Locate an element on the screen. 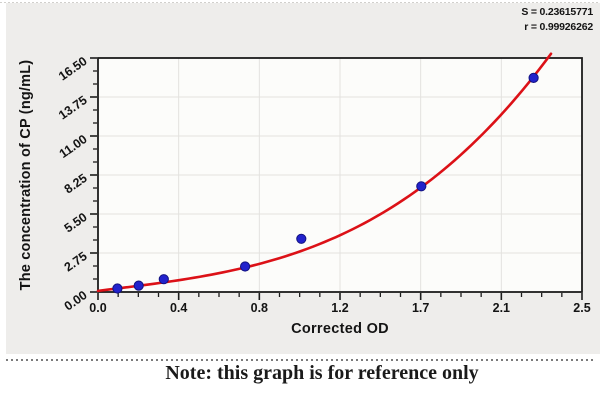  fit-stat-r: r = 0.99926262 is located at coordinates (558, 27).